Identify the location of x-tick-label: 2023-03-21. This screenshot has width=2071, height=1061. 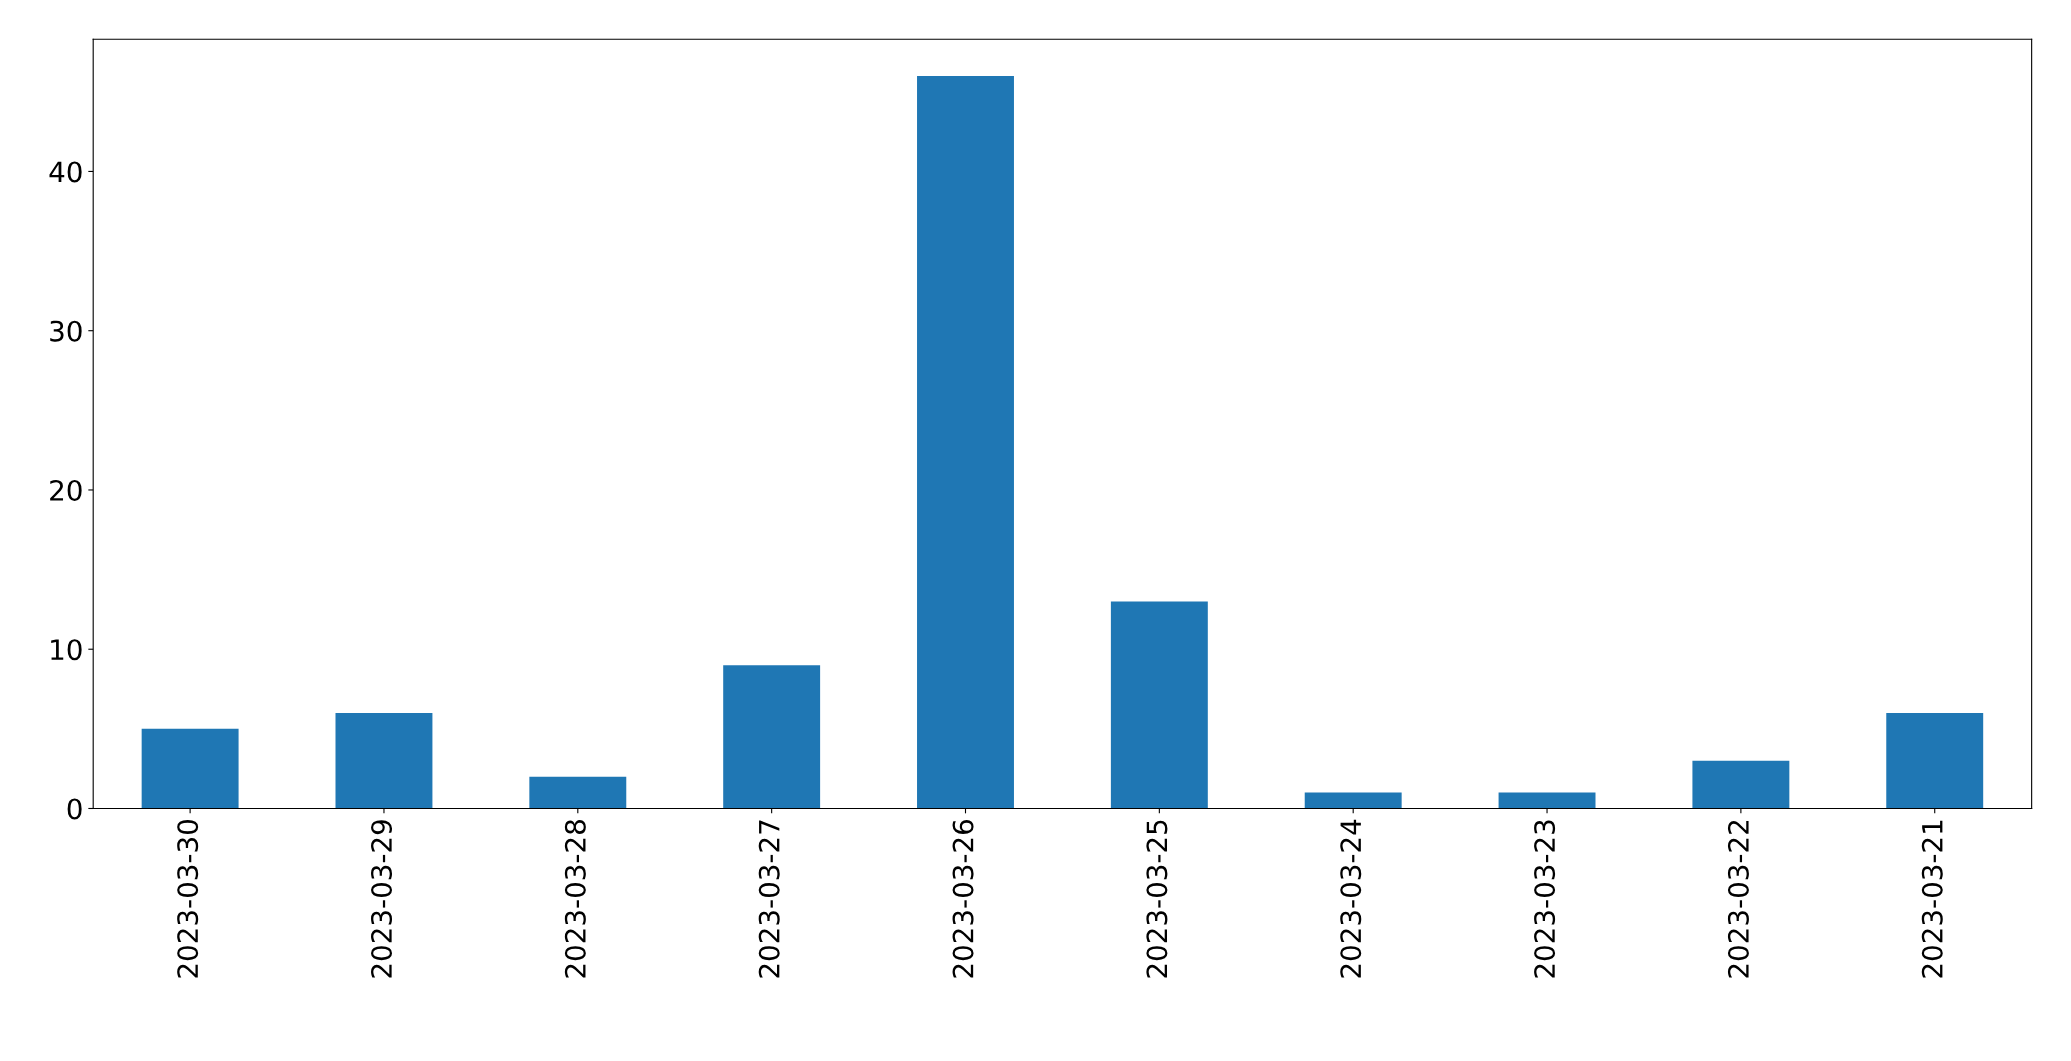
(1932, 899).